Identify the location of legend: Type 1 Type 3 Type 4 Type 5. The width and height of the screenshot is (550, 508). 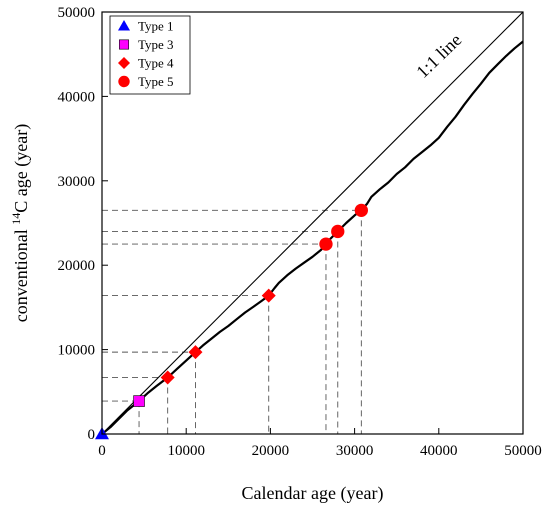
(150, 55).